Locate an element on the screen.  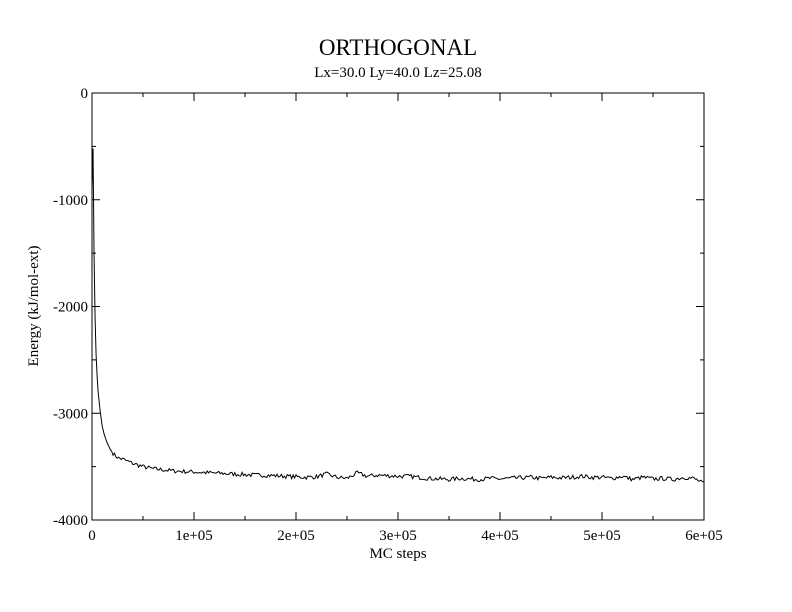
y-tick-label: -4000 is located at coordinates (70, 521).